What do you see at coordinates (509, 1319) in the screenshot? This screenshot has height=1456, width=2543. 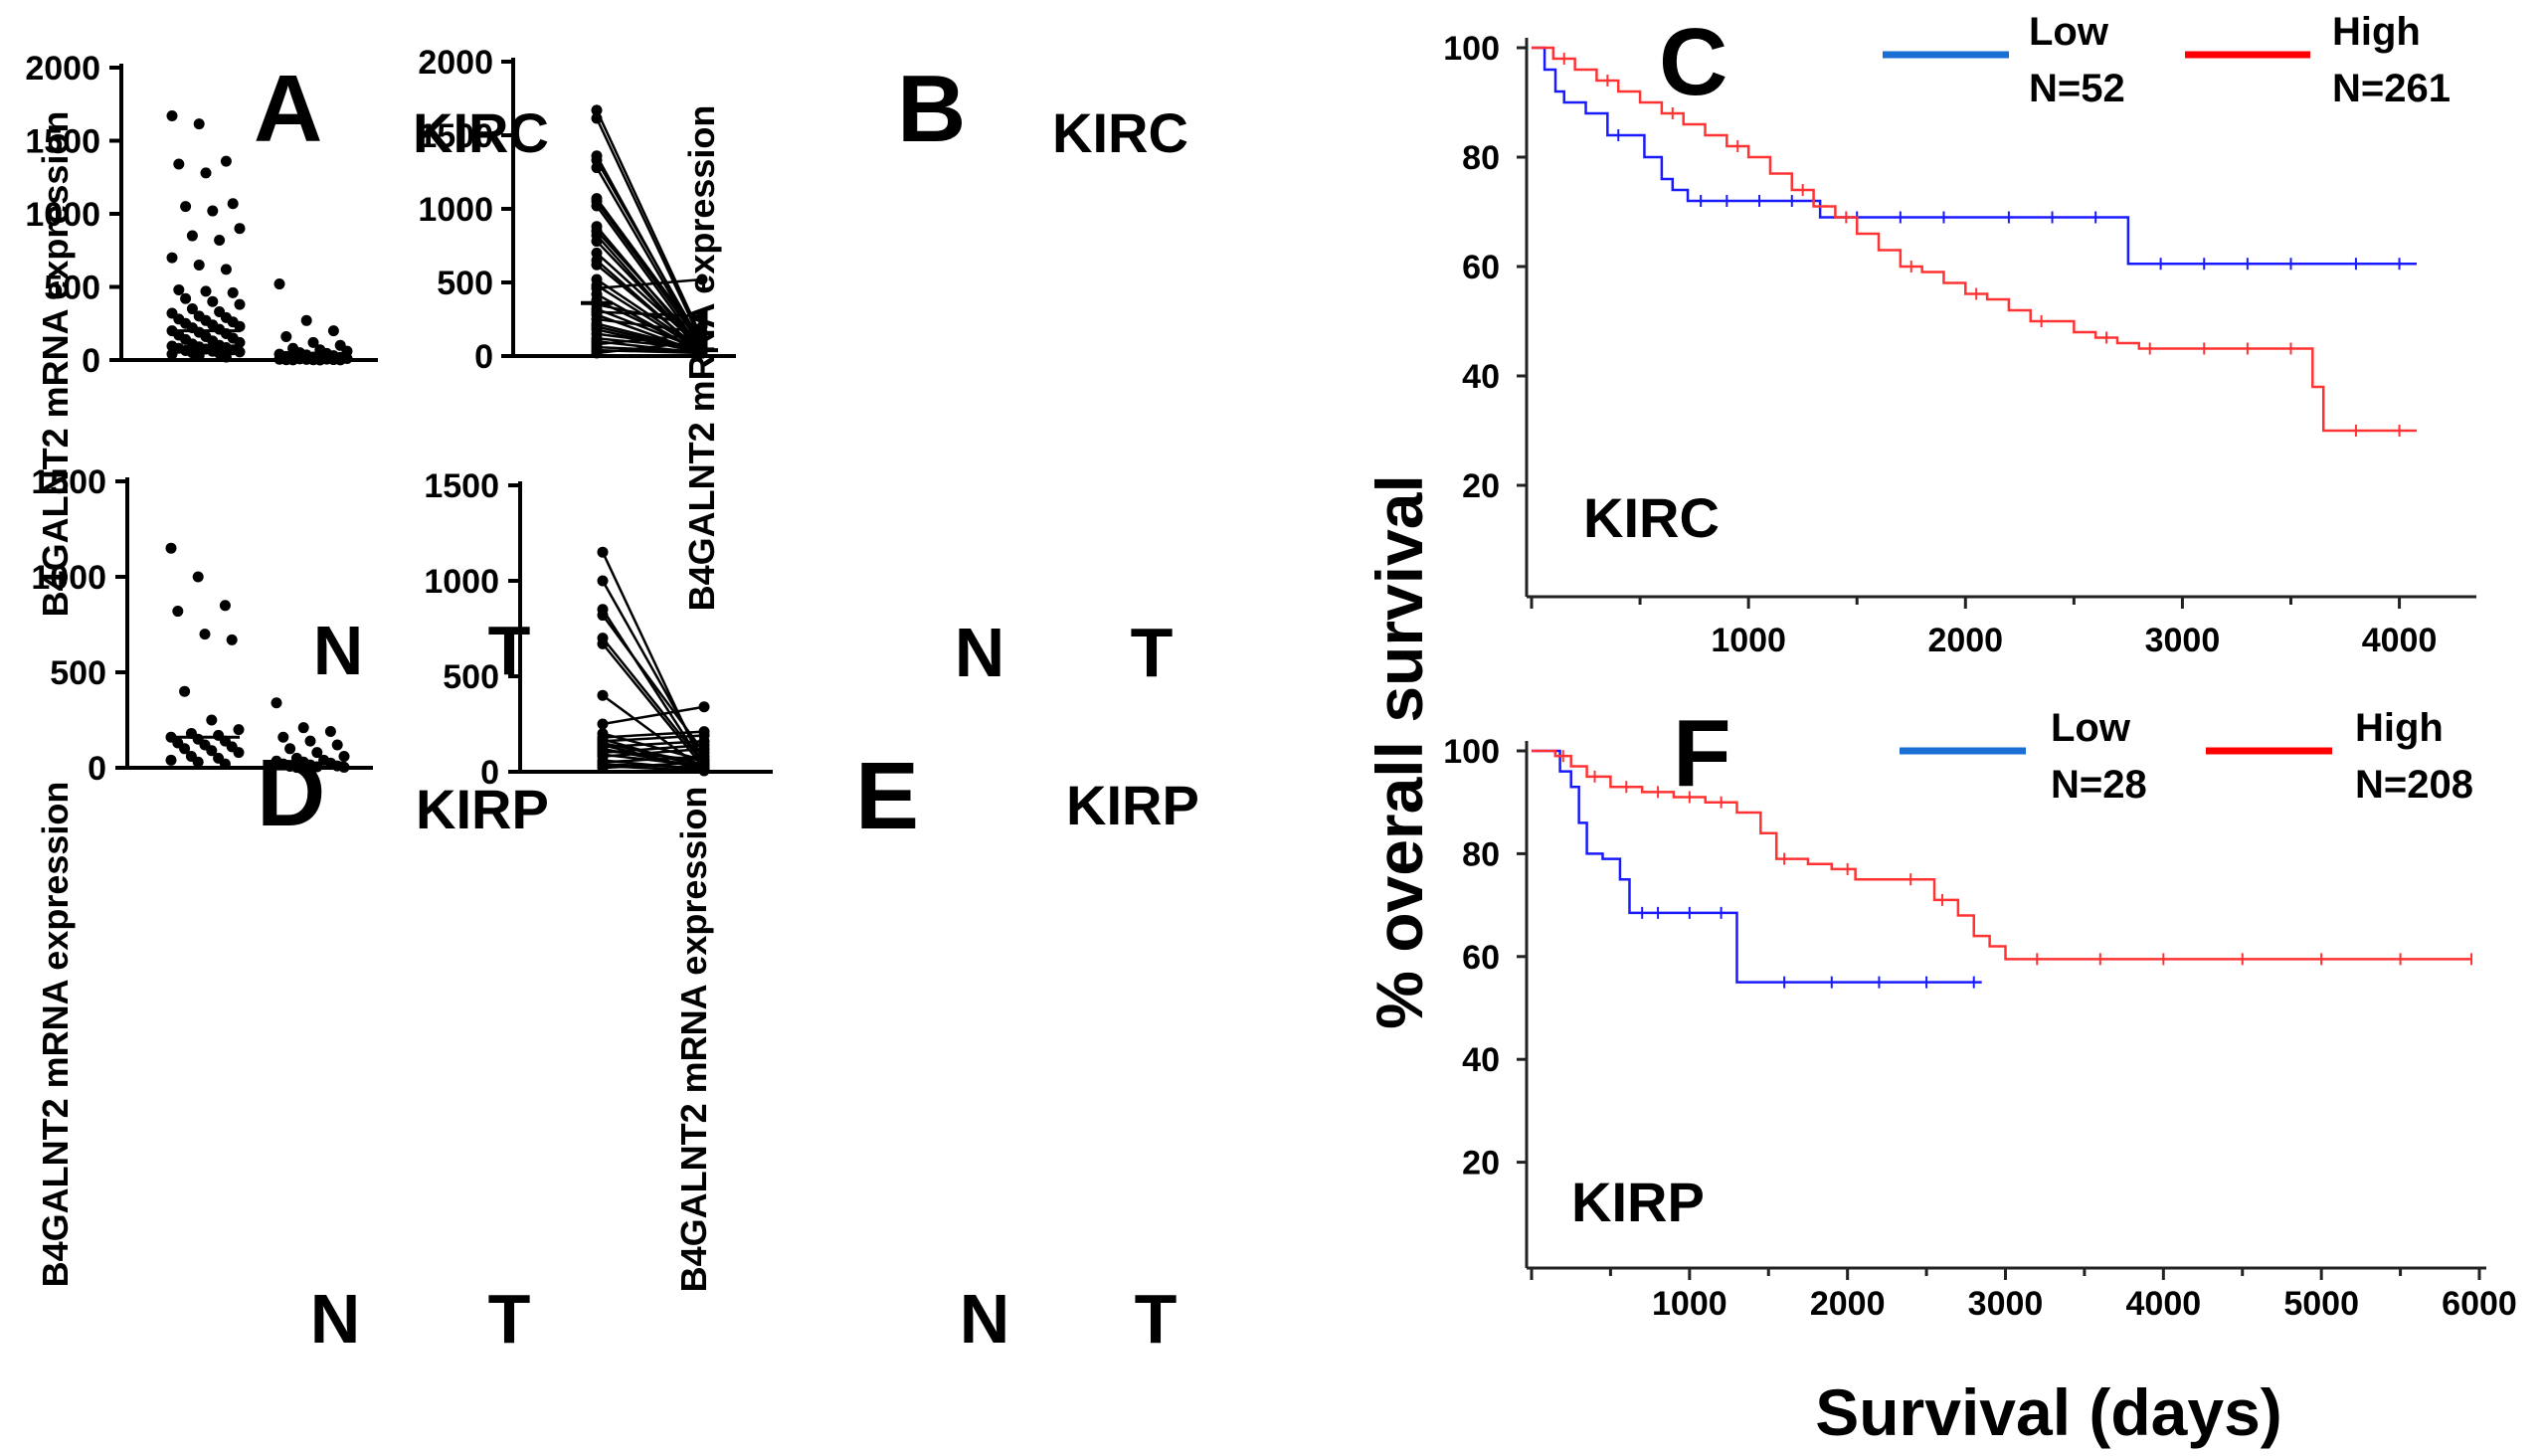 I see `panel-d-category-t: T` at bounding box center [509, 1319].